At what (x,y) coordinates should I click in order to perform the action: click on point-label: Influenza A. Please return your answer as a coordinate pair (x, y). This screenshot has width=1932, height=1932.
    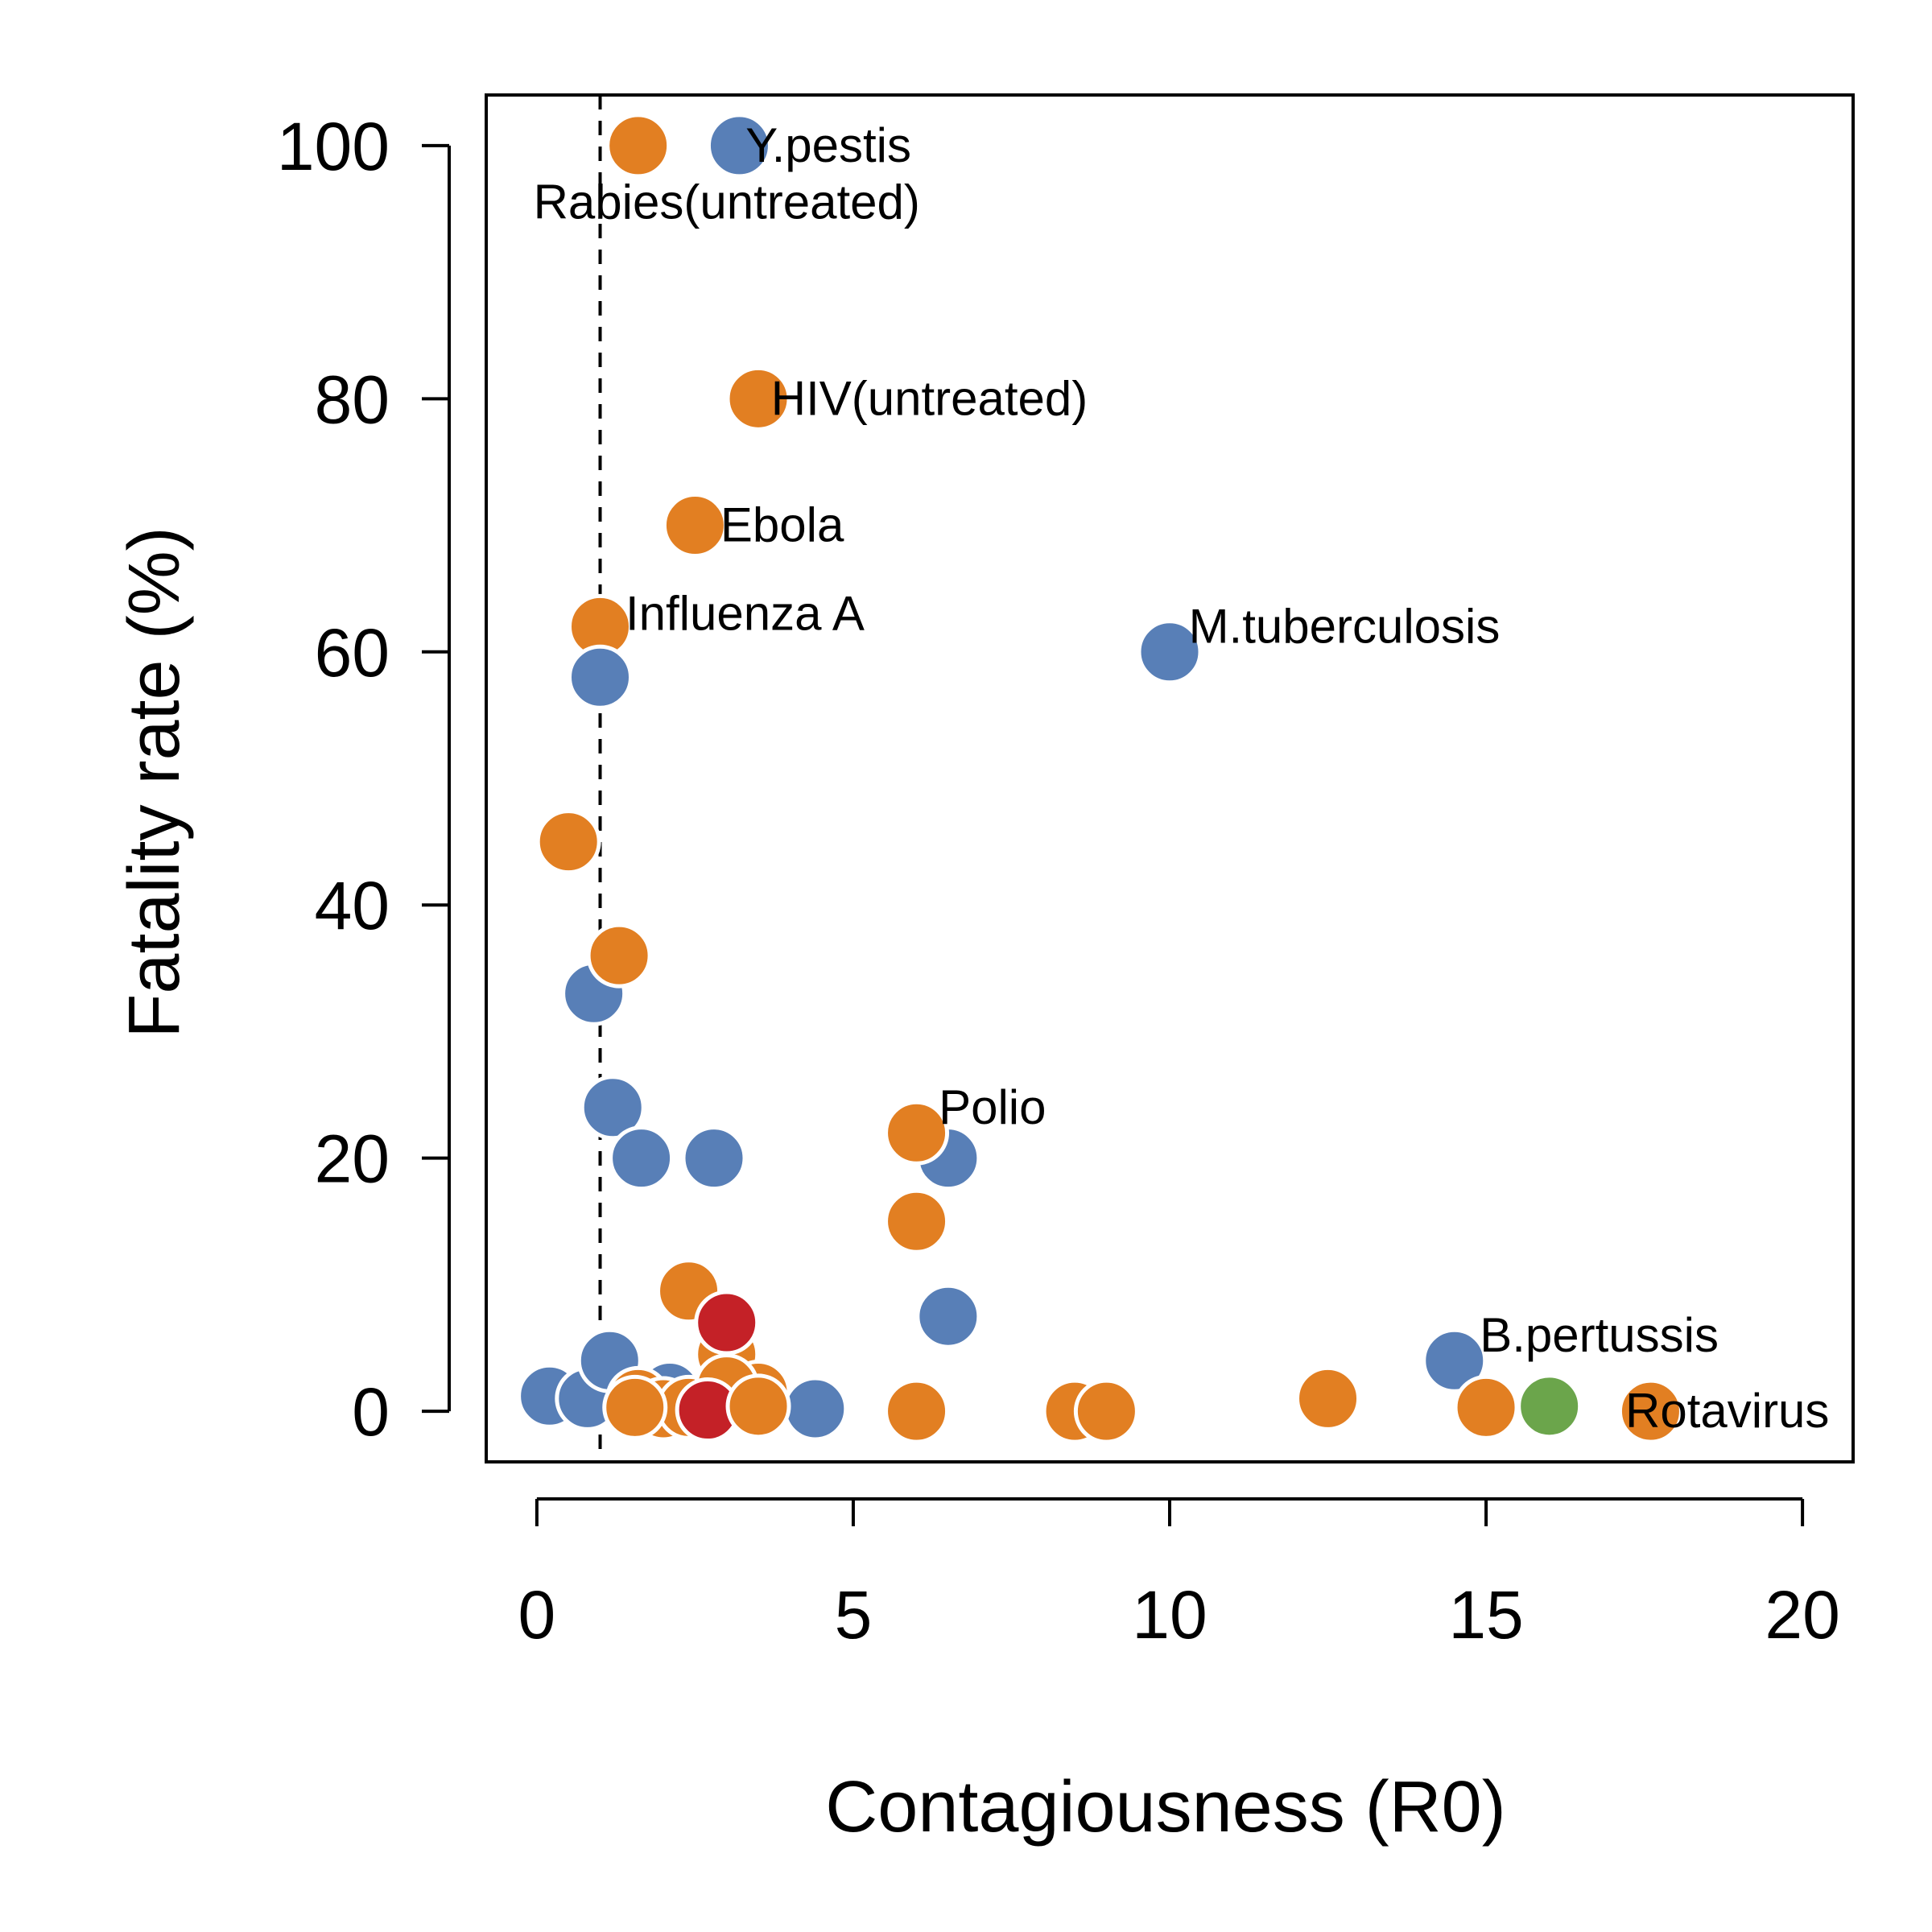
    Looking at the image, I should click on (745, 614).